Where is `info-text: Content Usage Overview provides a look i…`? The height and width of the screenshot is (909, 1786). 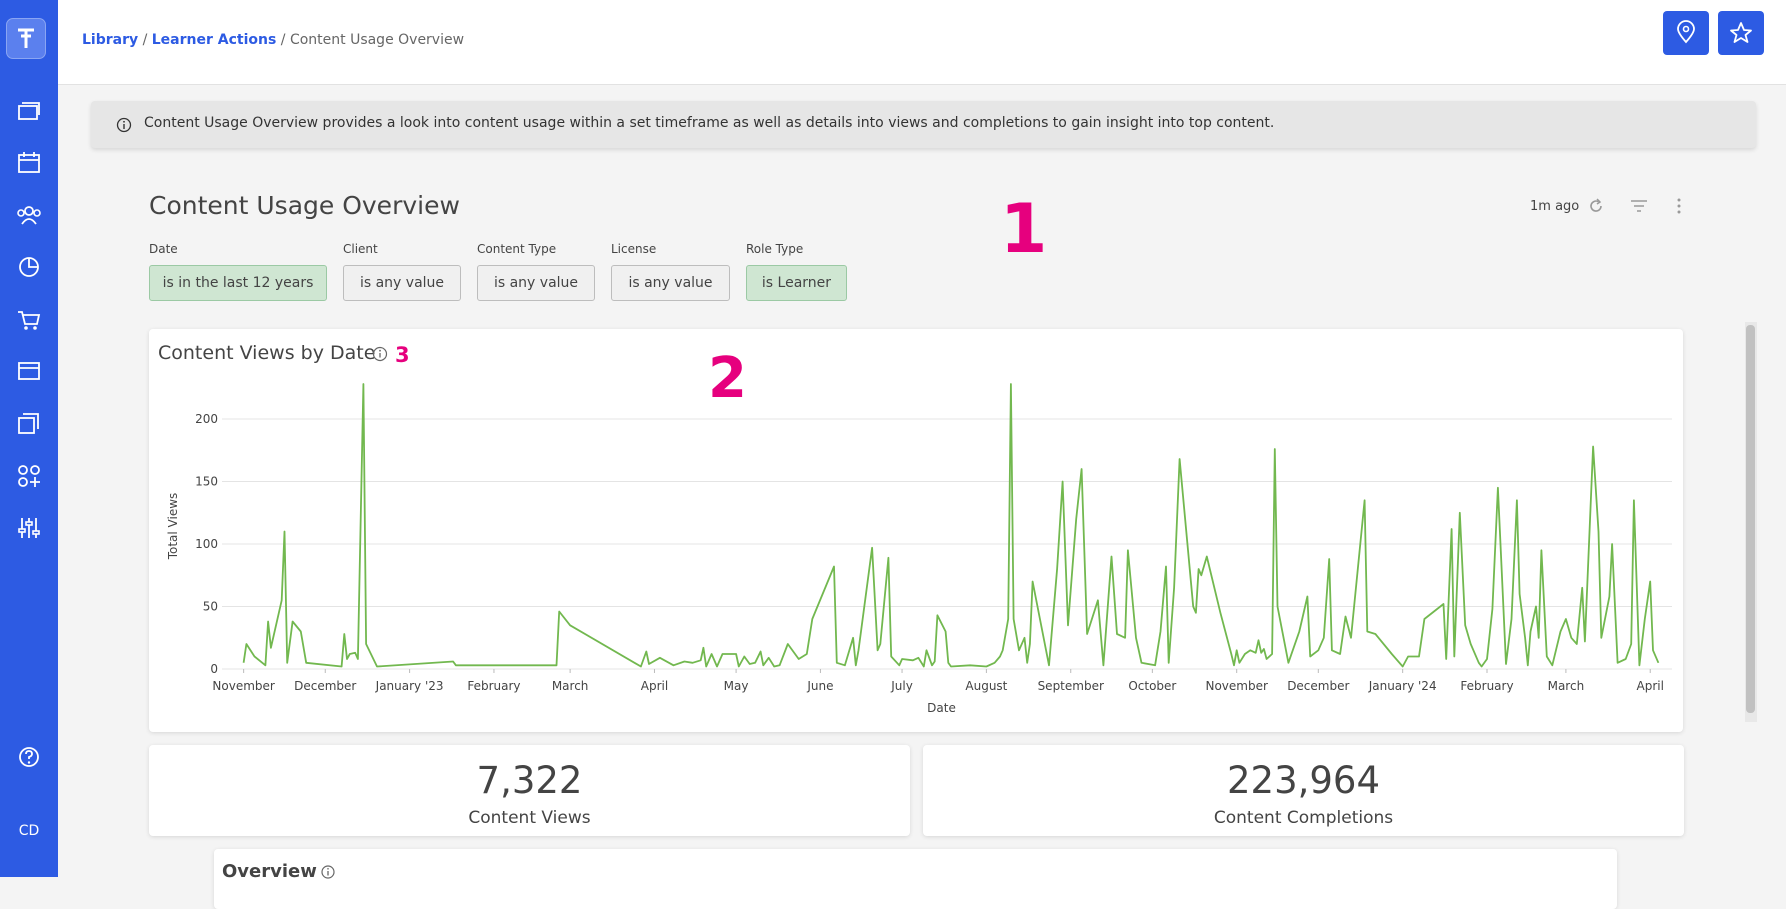 info-text: Content Usage Overview provides a look i… is located at coordinates (709, 123).